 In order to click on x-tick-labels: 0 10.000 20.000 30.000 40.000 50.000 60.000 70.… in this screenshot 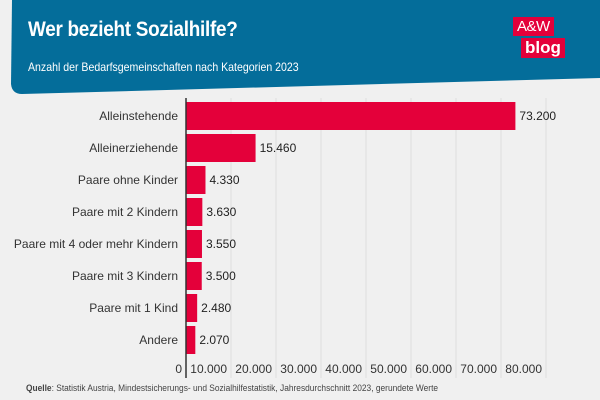, I will do `click(358, 369)`.